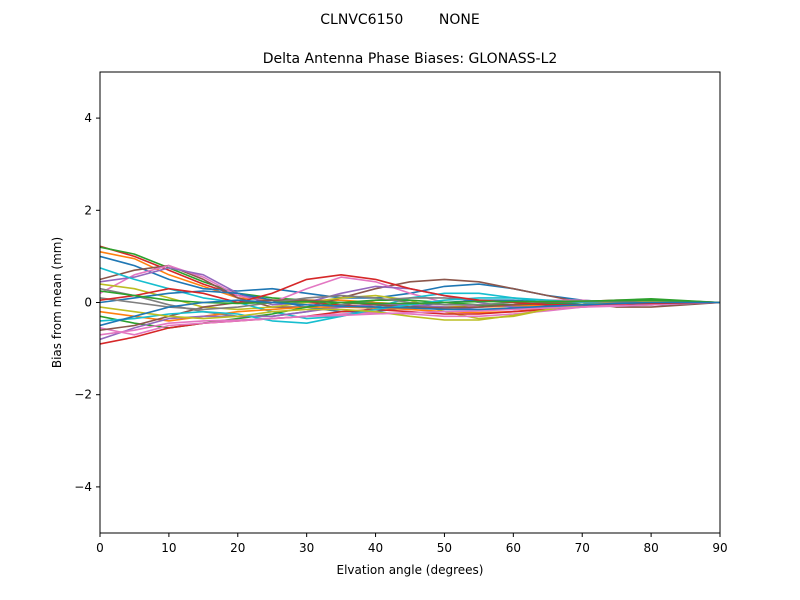 Image resolution: width=800 pixels, height=600 pixels. Describe the element at coordinates (100, 548) in the screenshot. I see `x-tick-label: 0` at that location.